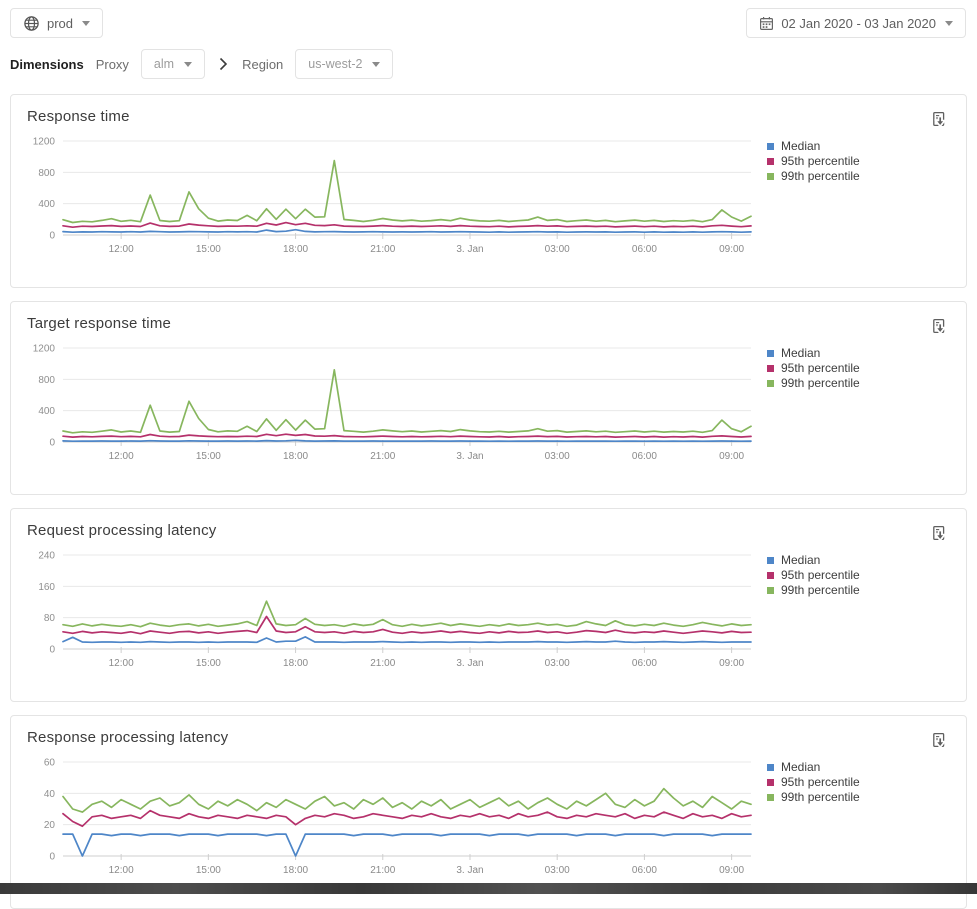  Describe the element at coordinates (128, 737) in the screenshot. I see `chart-title: Response processing latency` at that location.